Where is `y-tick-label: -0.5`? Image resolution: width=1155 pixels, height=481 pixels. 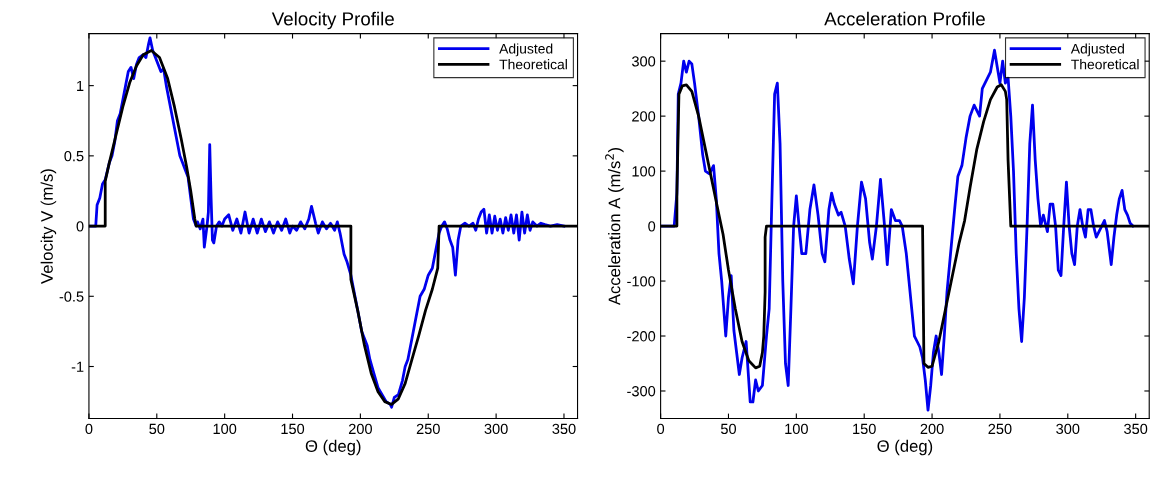
y-tick-label: -0.5 is located at coordinates (71, 296).